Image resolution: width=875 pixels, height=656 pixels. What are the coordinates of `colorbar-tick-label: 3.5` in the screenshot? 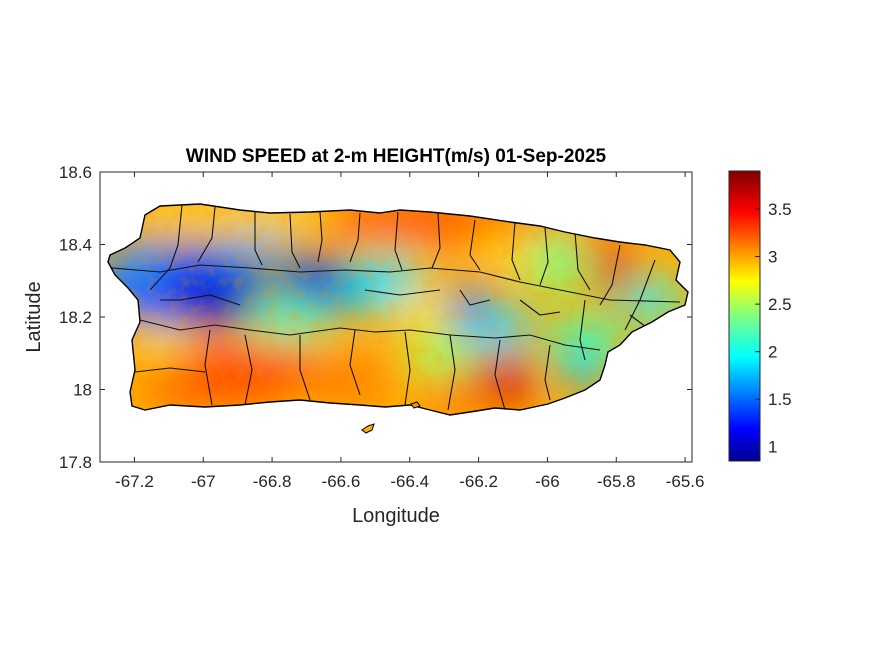 It's located at (780, 209).